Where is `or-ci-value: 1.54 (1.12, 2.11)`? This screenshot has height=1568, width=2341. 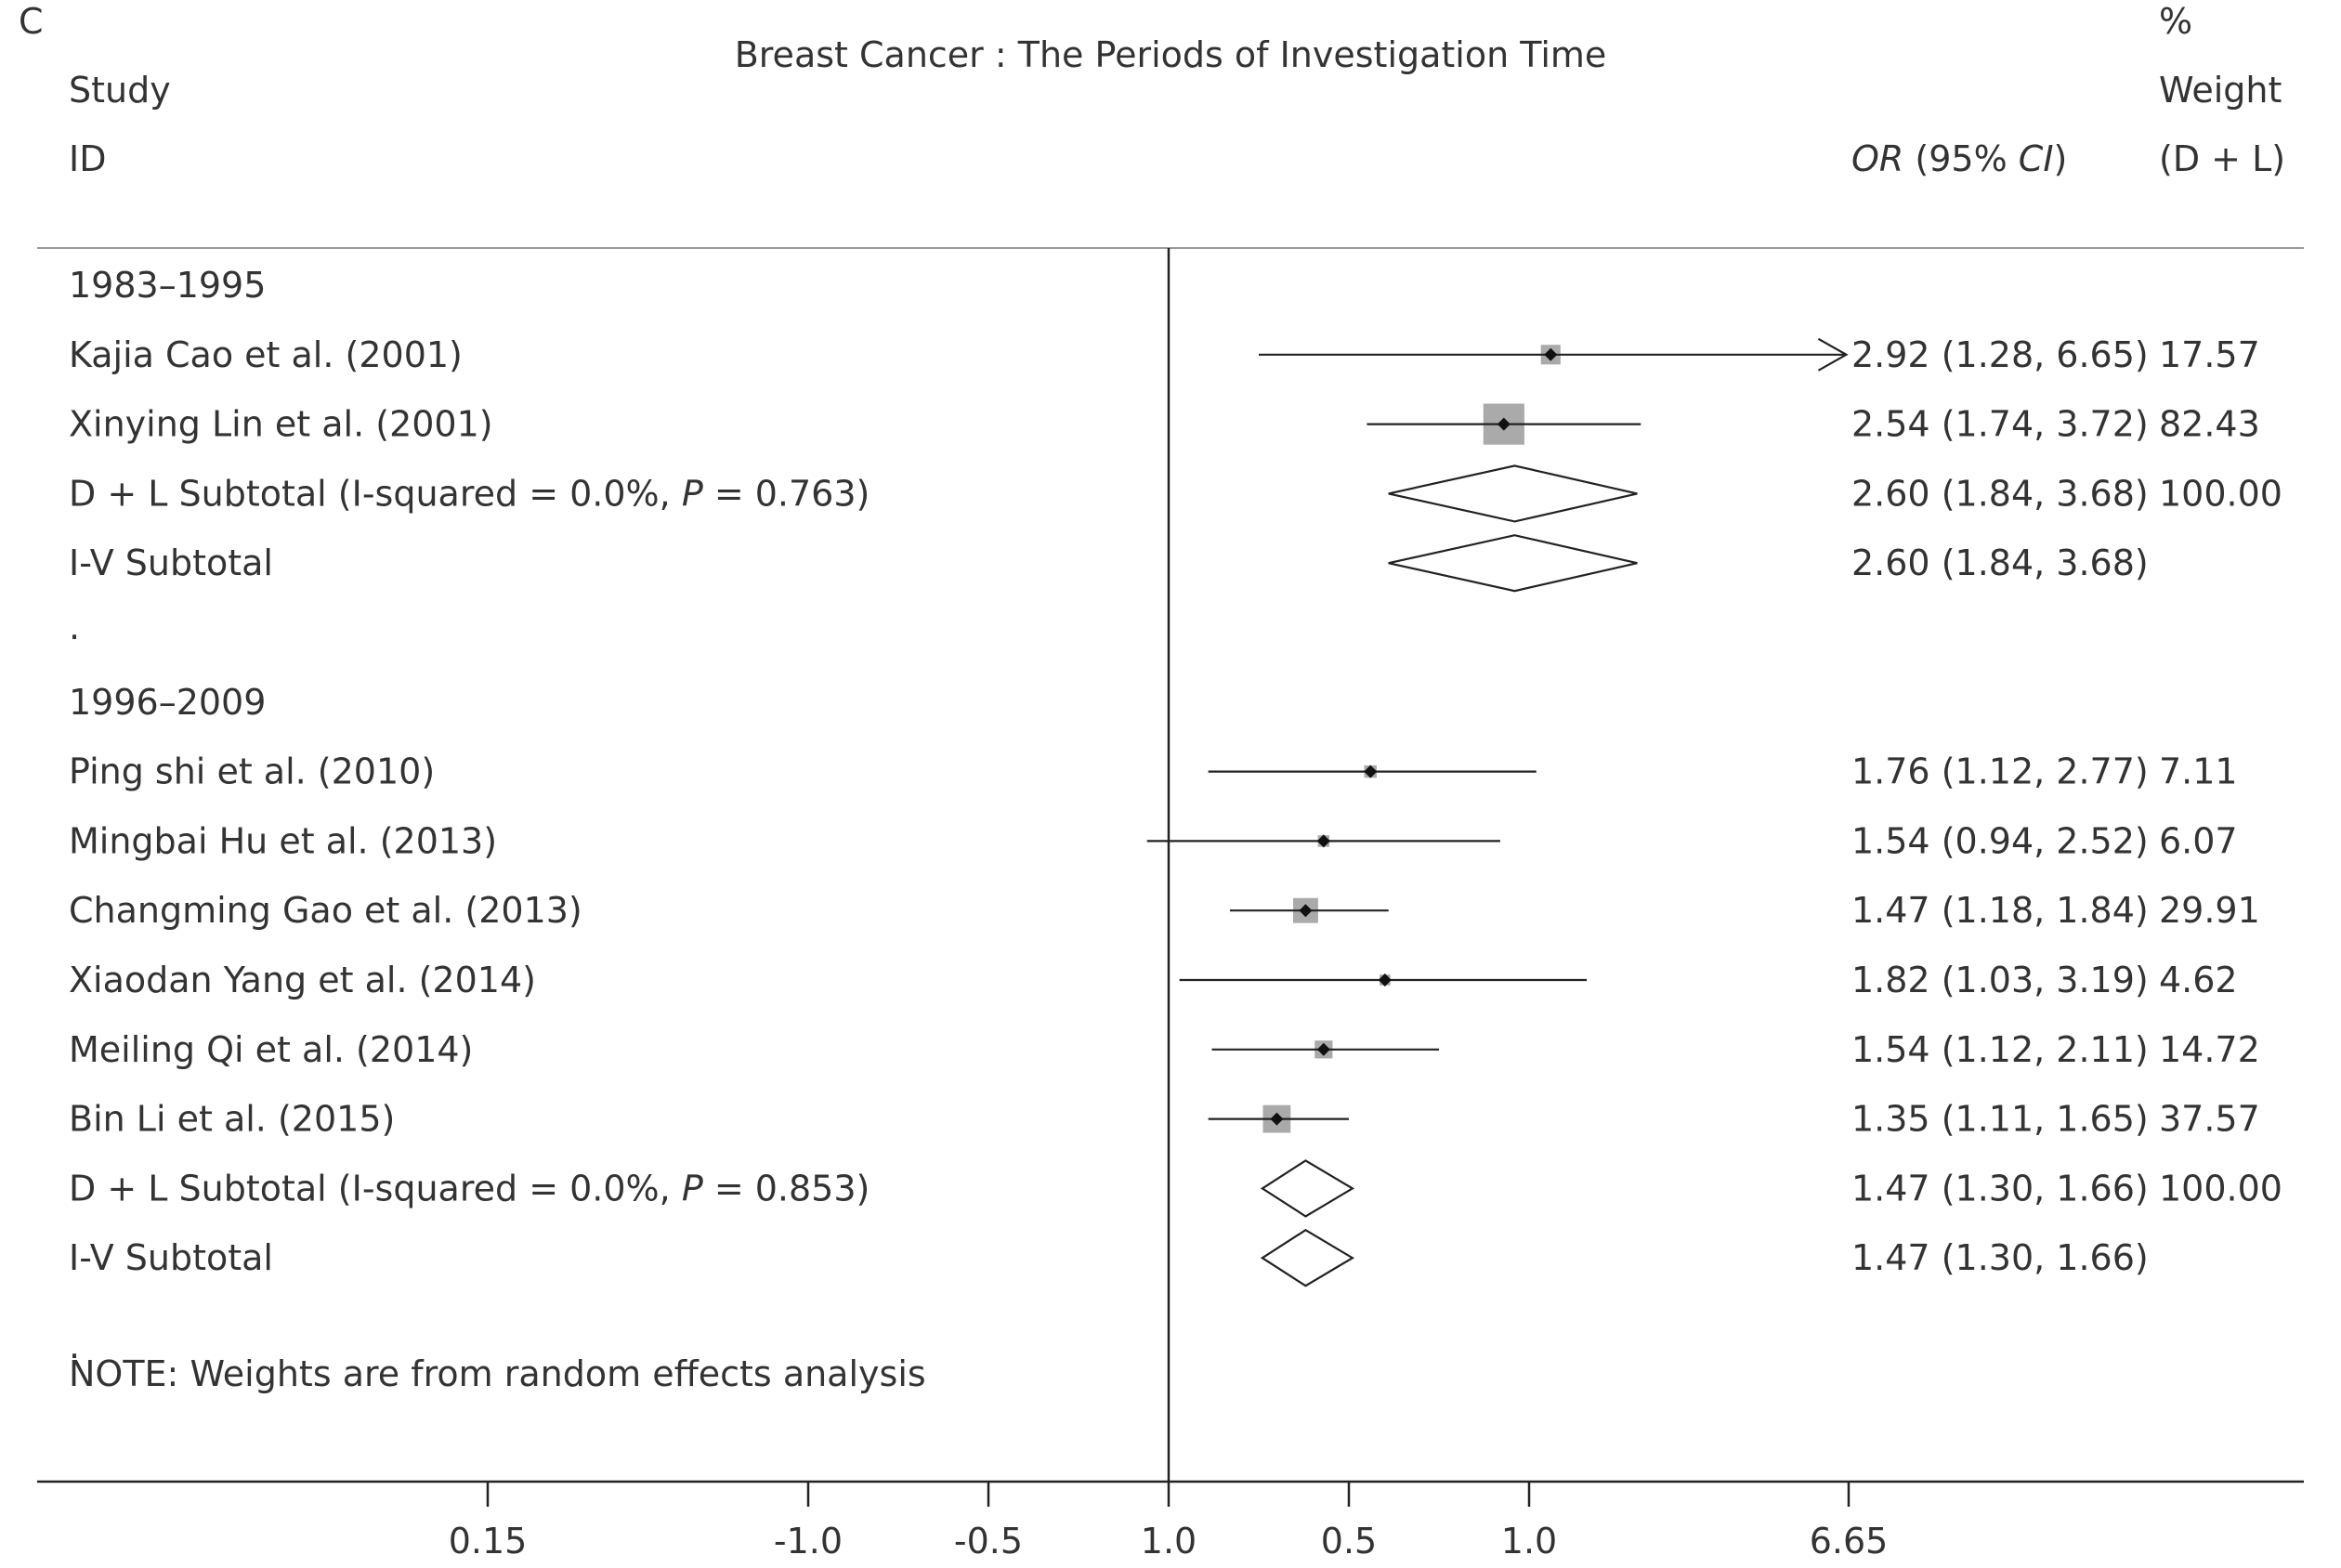
or-ci-value: 1.54 (1.12, 2.11) is located at coordinates (2000, 1049).